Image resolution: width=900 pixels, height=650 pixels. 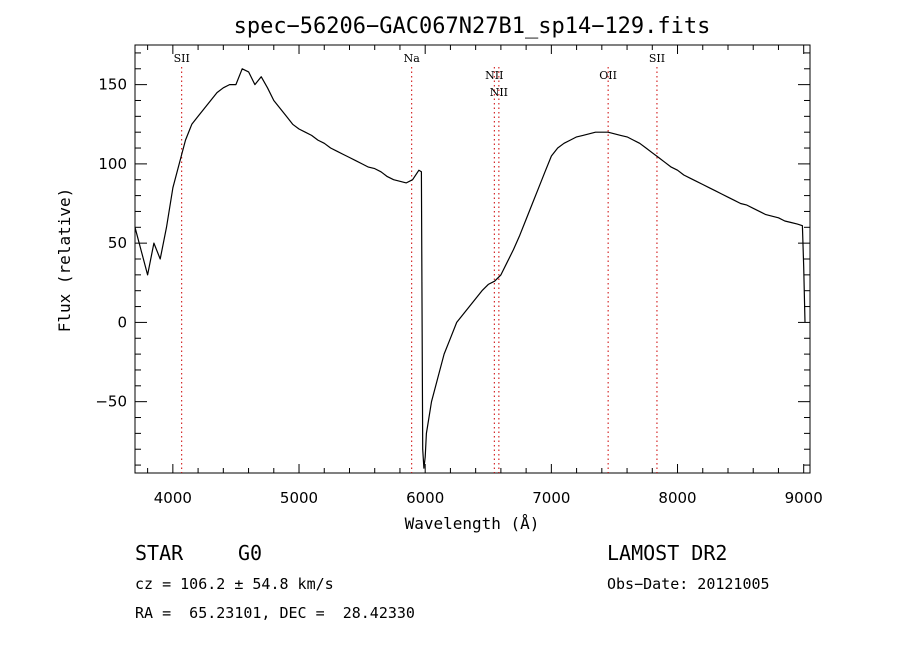 I want to click on emission-line-label: OII, so click(x=608, y=75).